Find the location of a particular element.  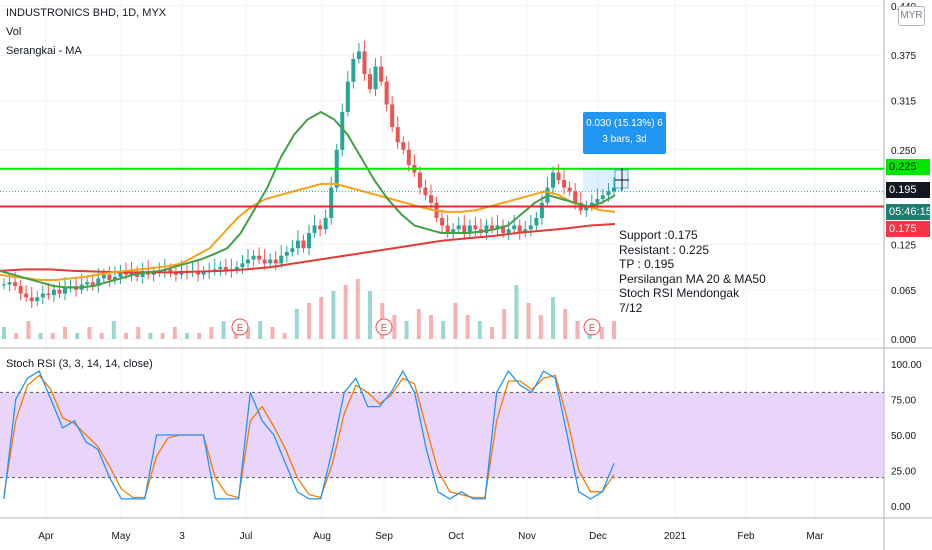

stoch-title: Stoch RSI (3, 3, 14, 14, close) is located at coordinates (79, 364).